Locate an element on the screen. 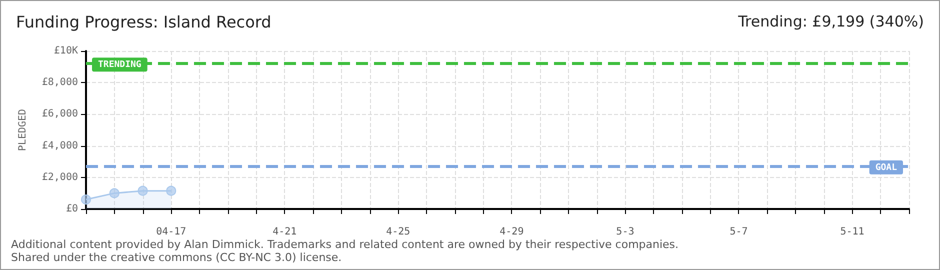  x-tick-label: 5-3 is located at coordinates (625, 232).